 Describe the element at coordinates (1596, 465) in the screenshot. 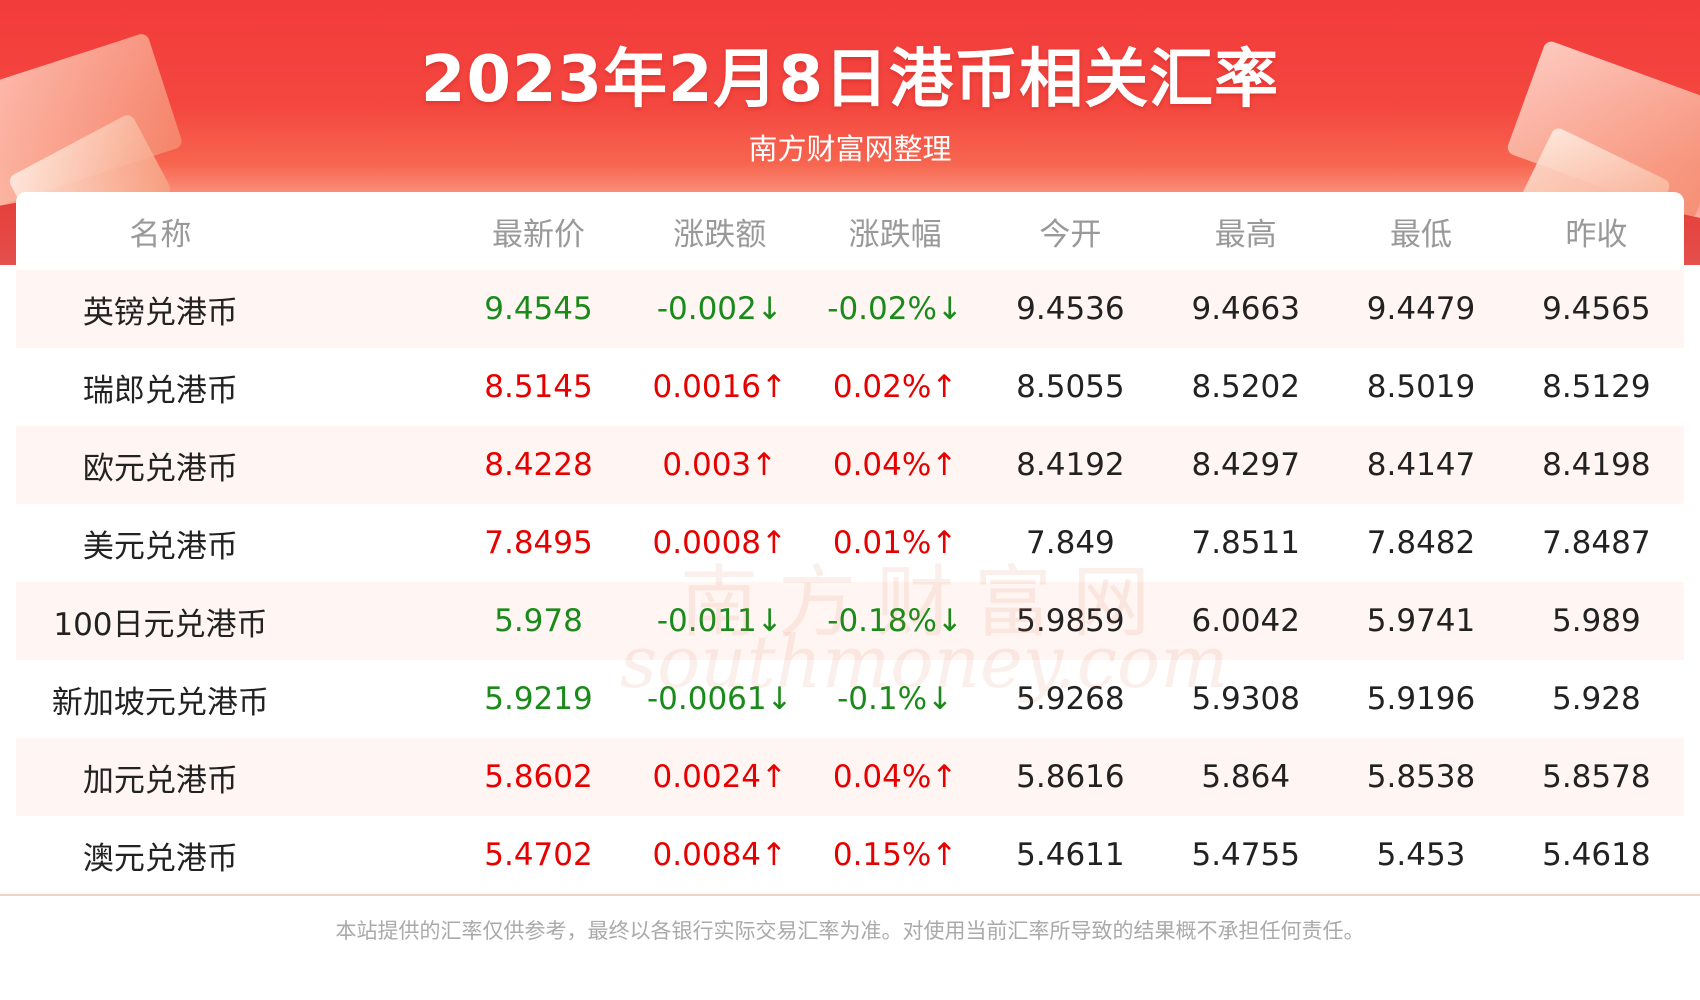

I see `cell-prev-close: 8.4198` at that location.